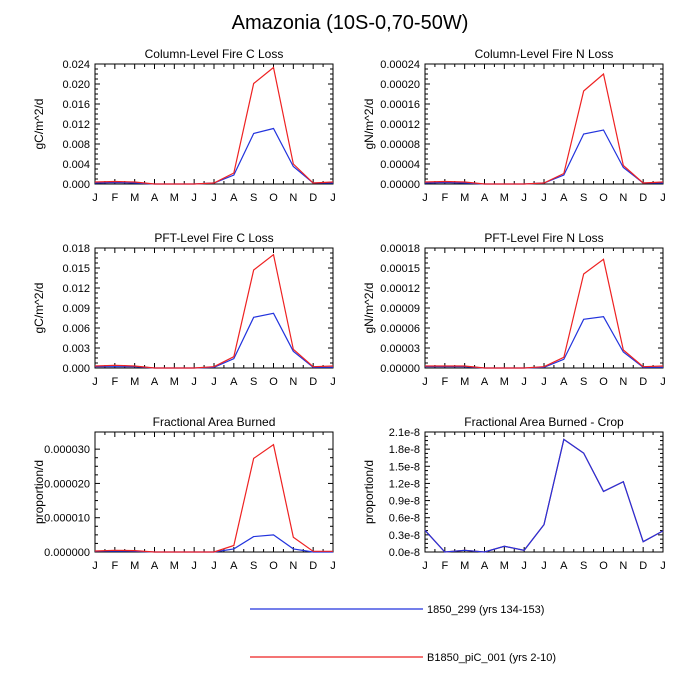  Describe the element at coordinates (76, 145) in the screenshot. I see `y-tick-label: 0.008` at that location.